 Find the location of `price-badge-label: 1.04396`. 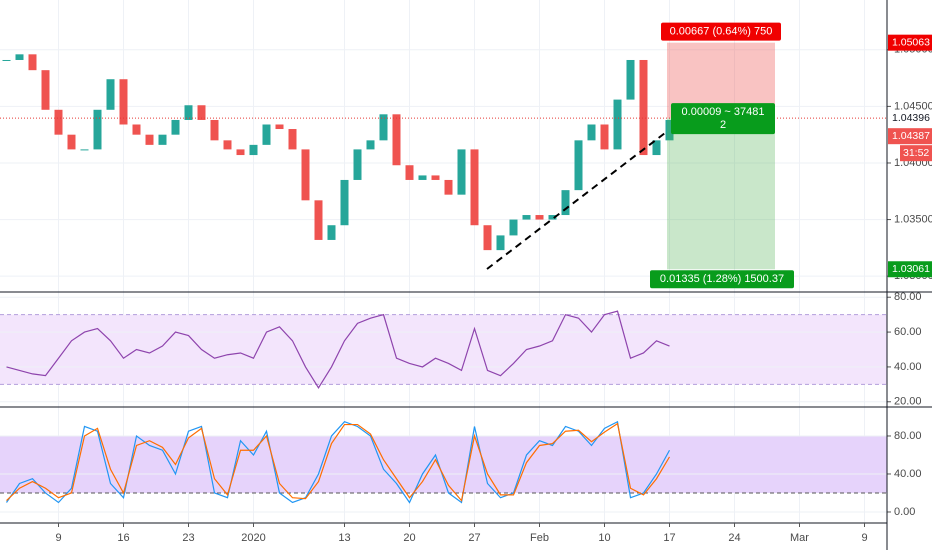

price-badge-label: 1.04396 is located at coordinates (911, 118).